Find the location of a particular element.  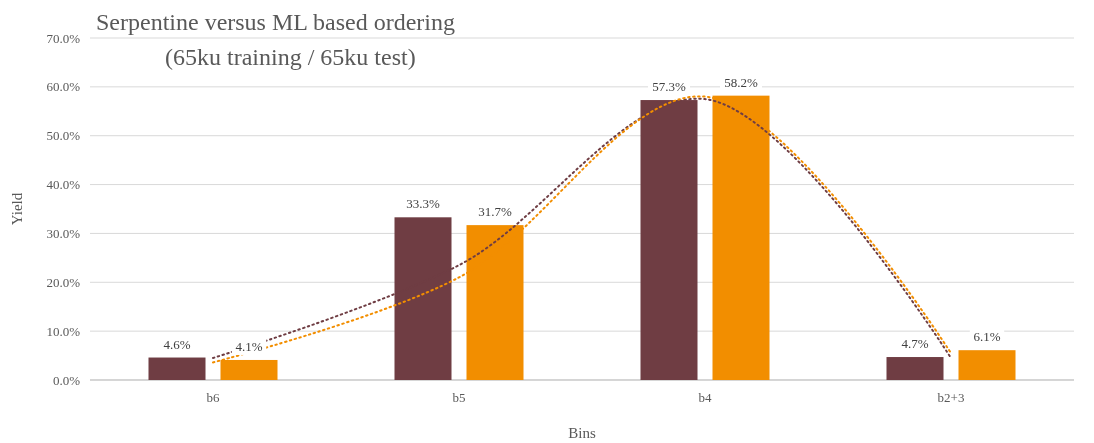

x-tick-label: b2+3 is located at coordinates (951, 397).